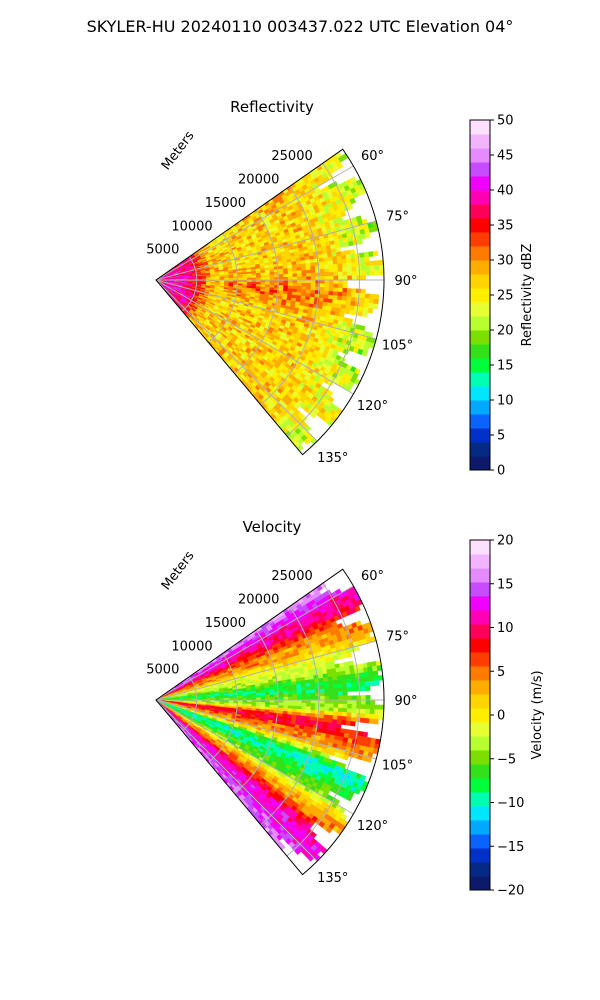 The height and width of the screenshot is (1000, 600). Describe the element at coordinates (501, 471) in the screenshot. I see `colorbar-tick-label: 0` at that location.